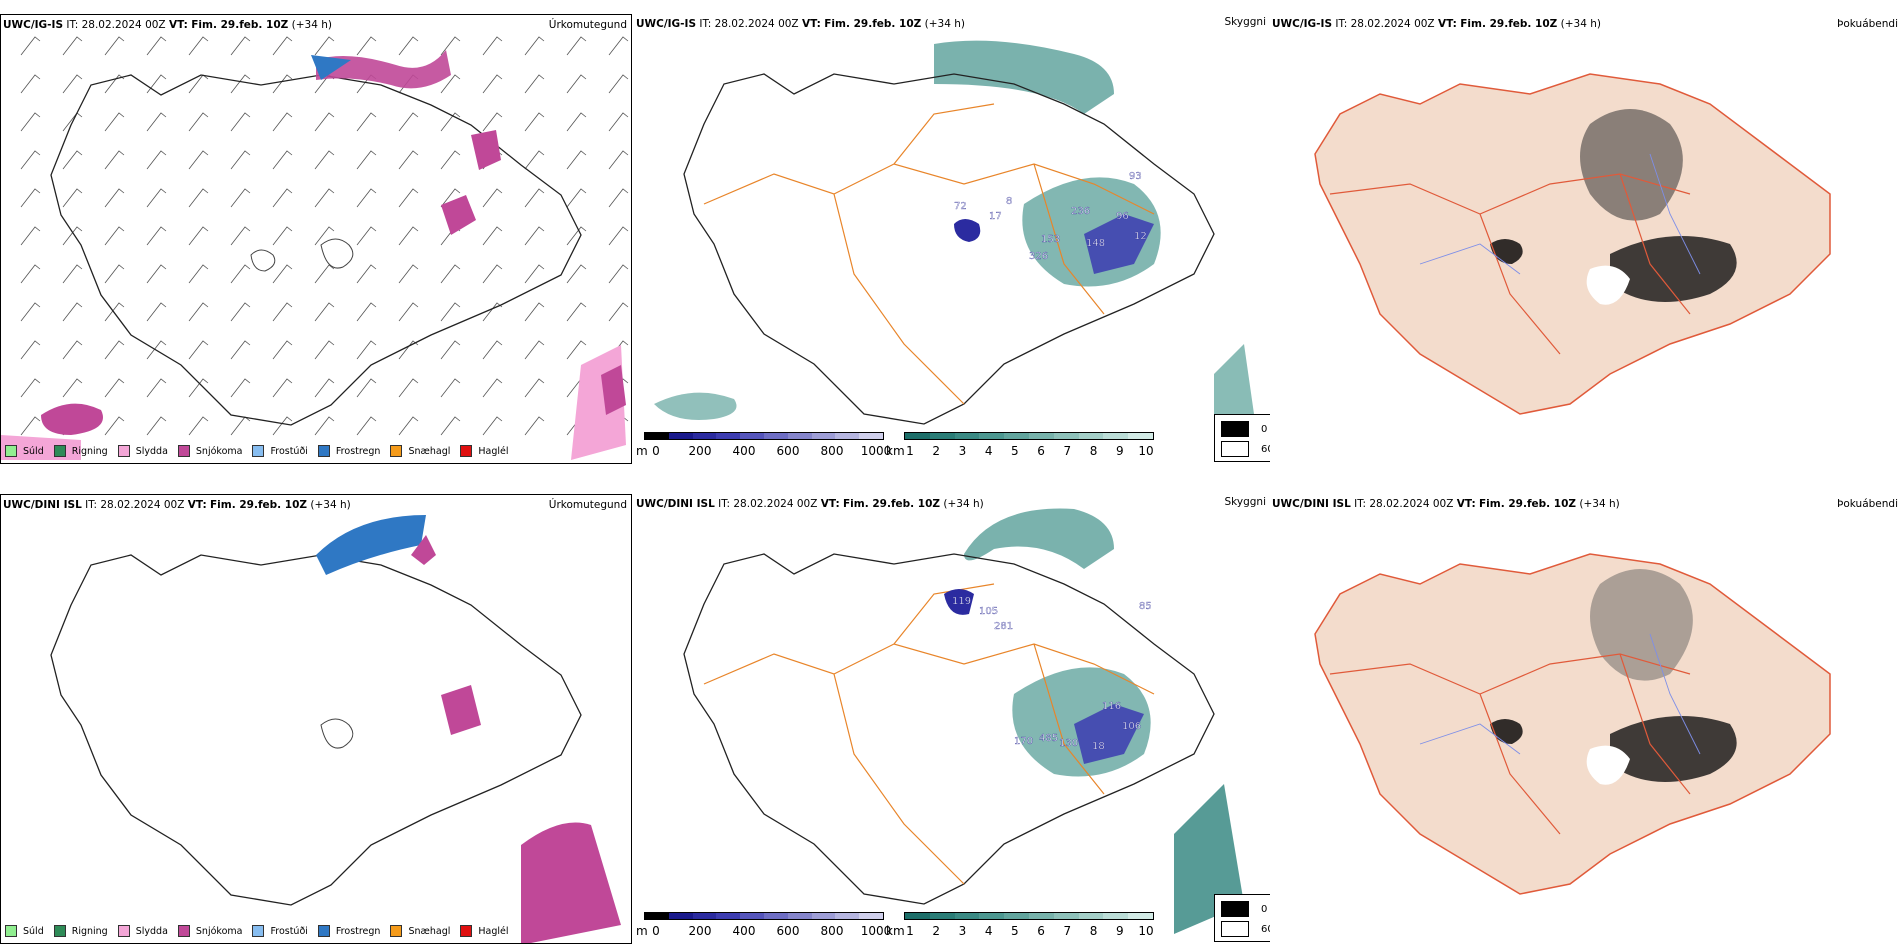 The width and height of the screenshot is (1900, 950). Describe the element at coordinates (1673, 269) in the screenshot. I see `fog-shade` at that location.